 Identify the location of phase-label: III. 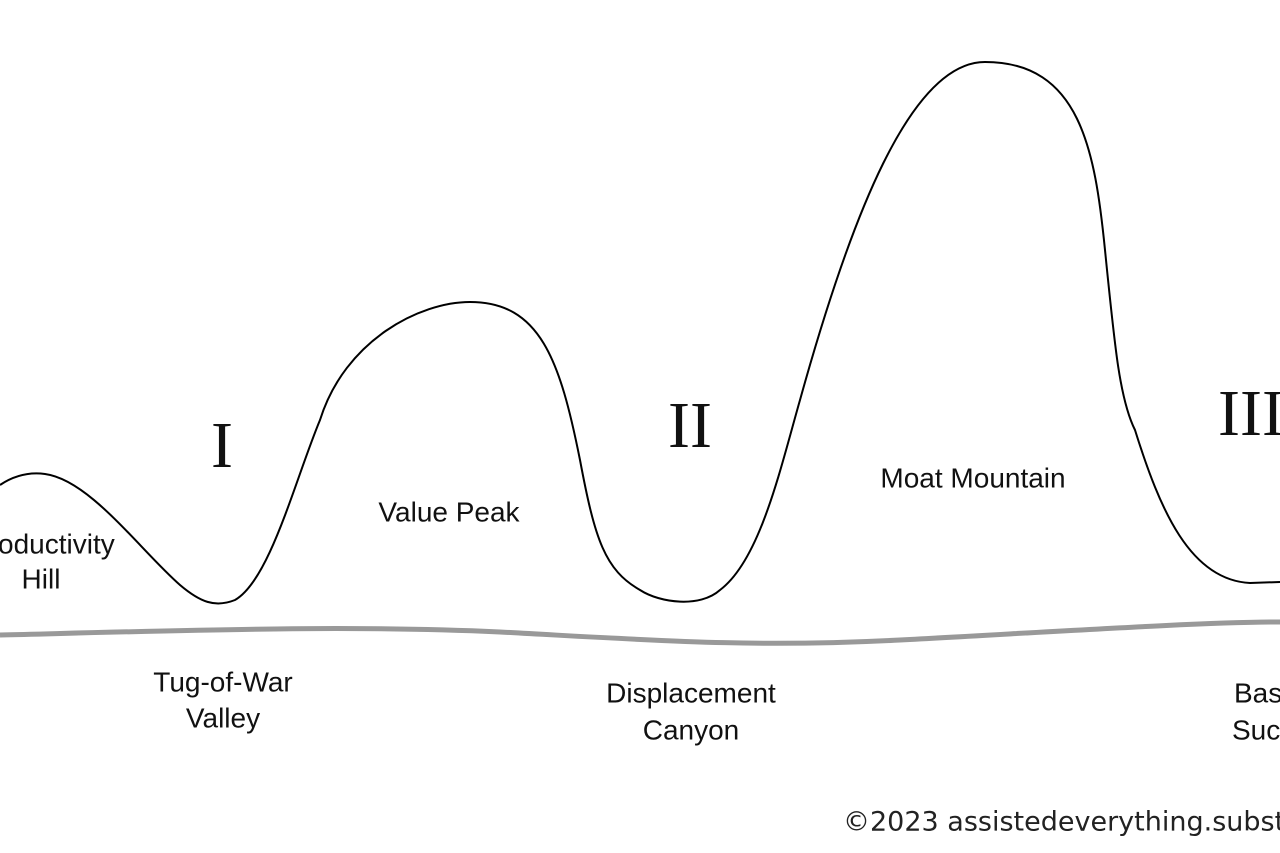
(1249, 413).